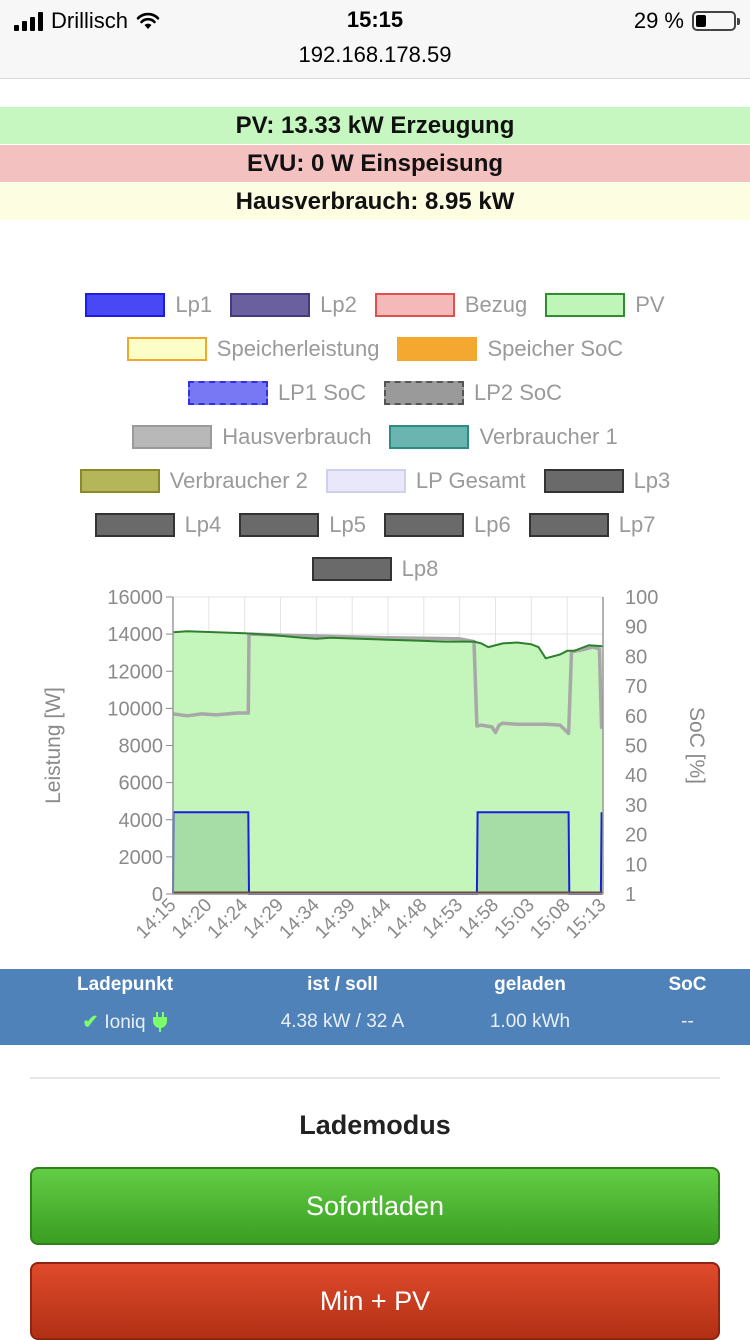 Image resolution: width=750 pixels, height=1340 pixels. I want to click on legend-label: Hausverbrauch, so click(297, 436).